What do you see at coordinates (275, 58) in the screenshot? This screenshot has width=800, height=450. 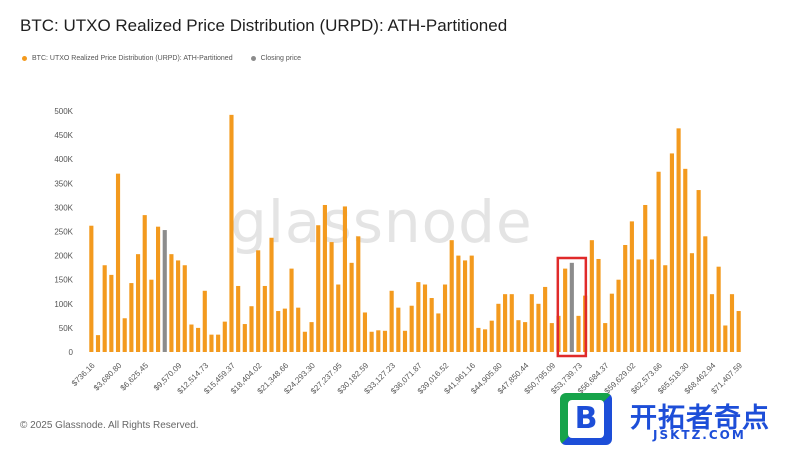 I see `legend-item-closing: Closing price` at bounding box center [275, 58].